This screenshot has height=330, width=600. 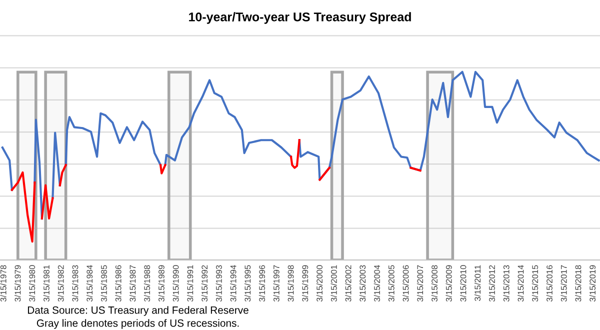 I want to click on x-tick-label: 3/15/2019, so click(x=592, y=283).